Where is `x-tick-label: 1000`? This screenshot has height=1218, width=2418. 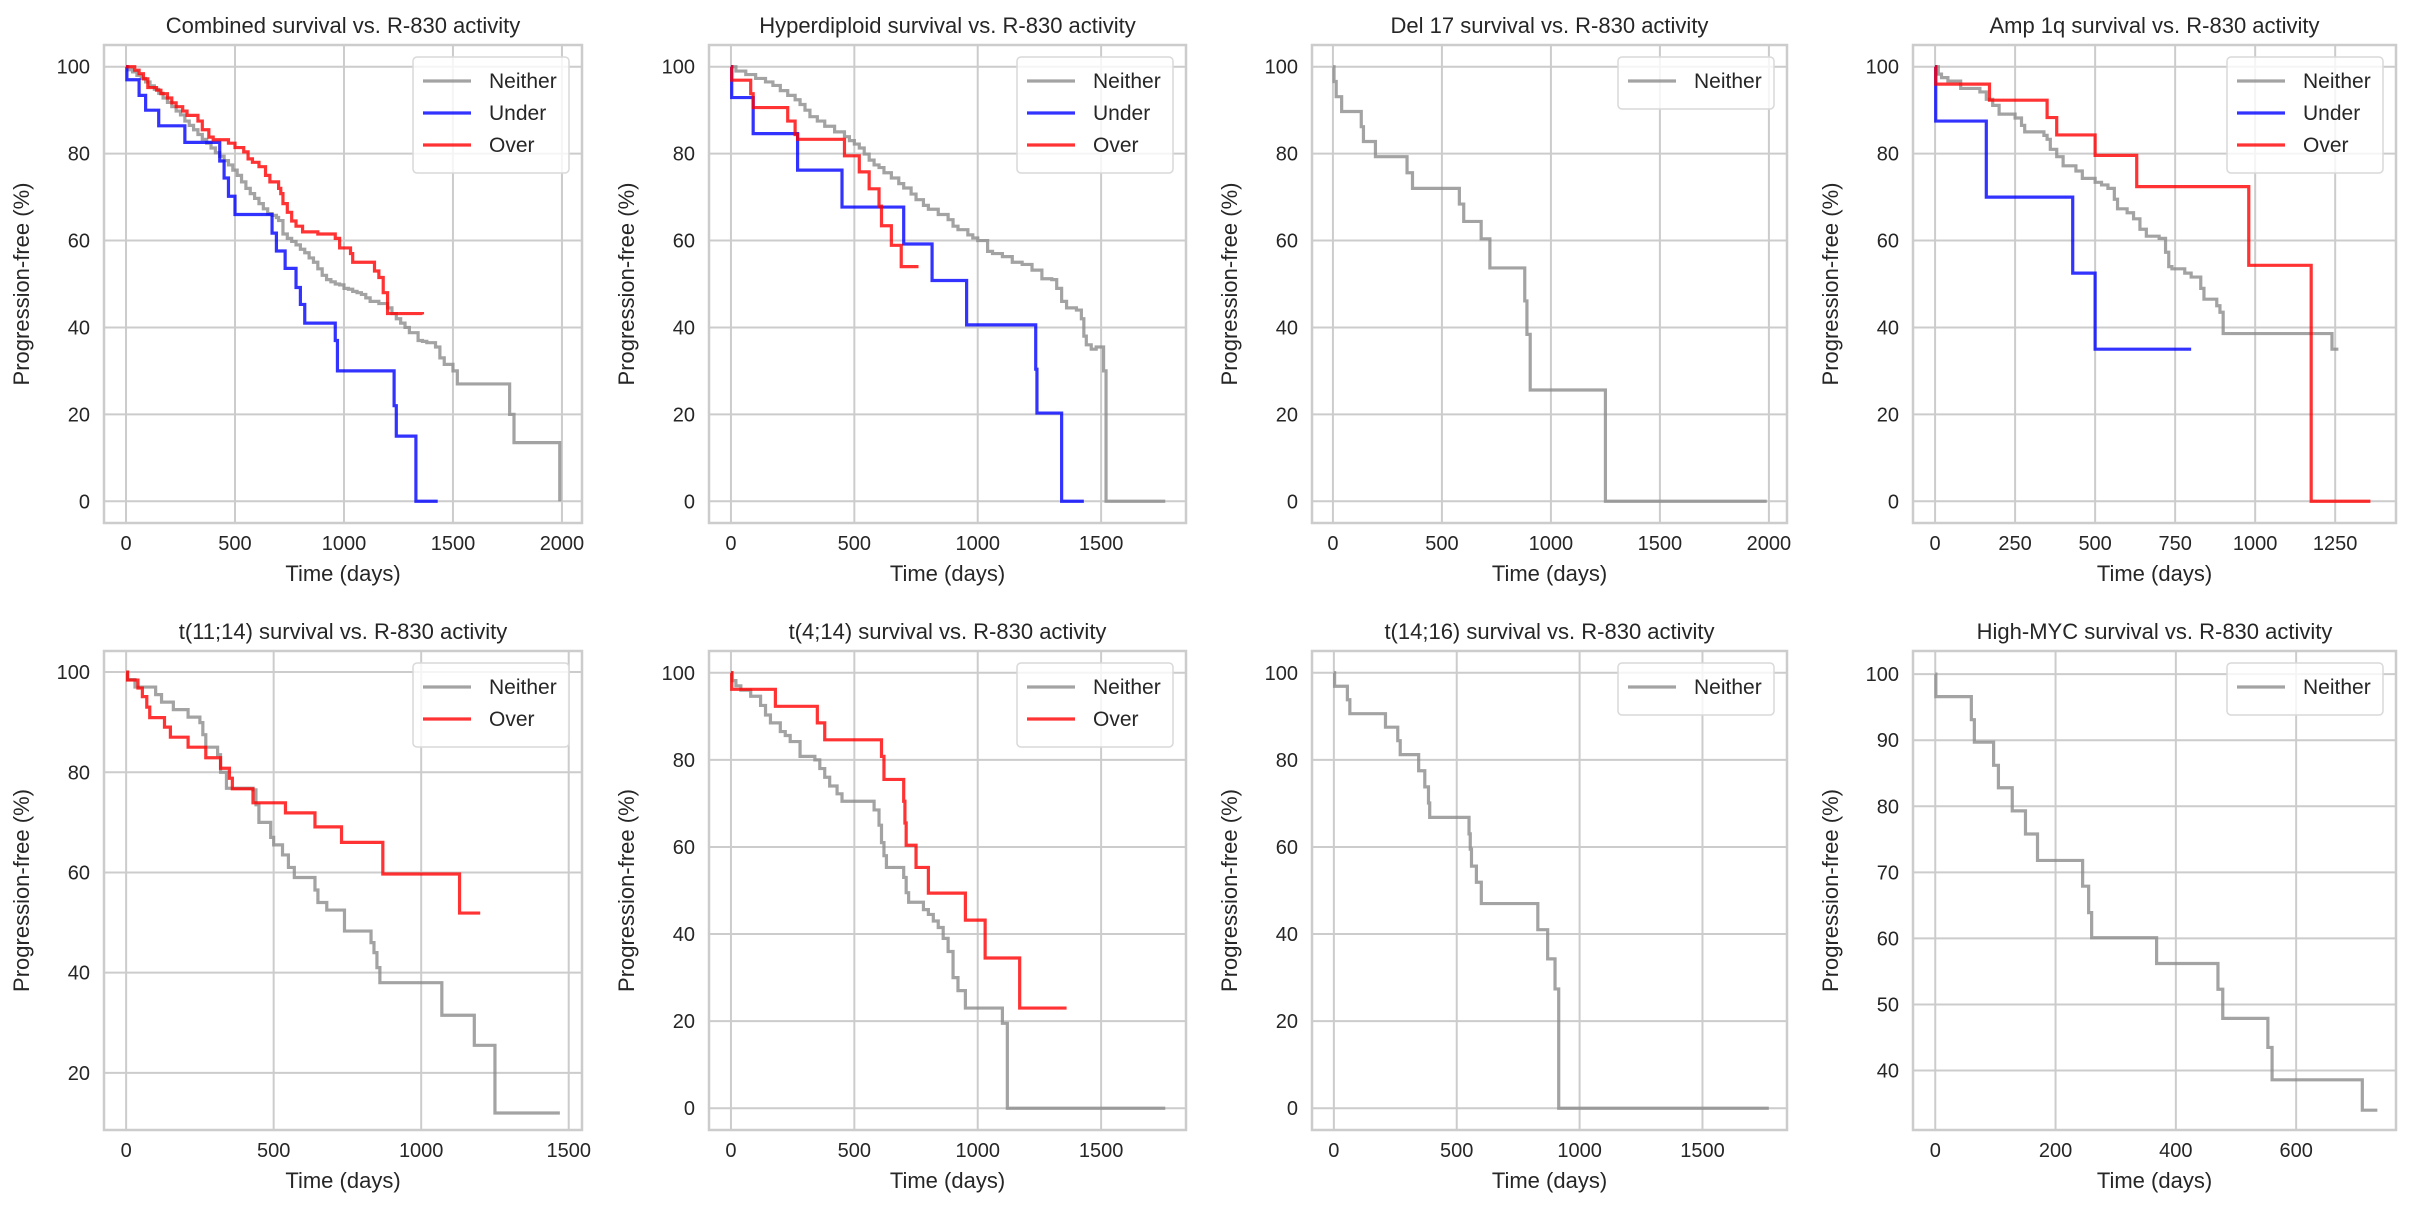 x-tick-label: 1000 is located at coordinates (421, 1151).